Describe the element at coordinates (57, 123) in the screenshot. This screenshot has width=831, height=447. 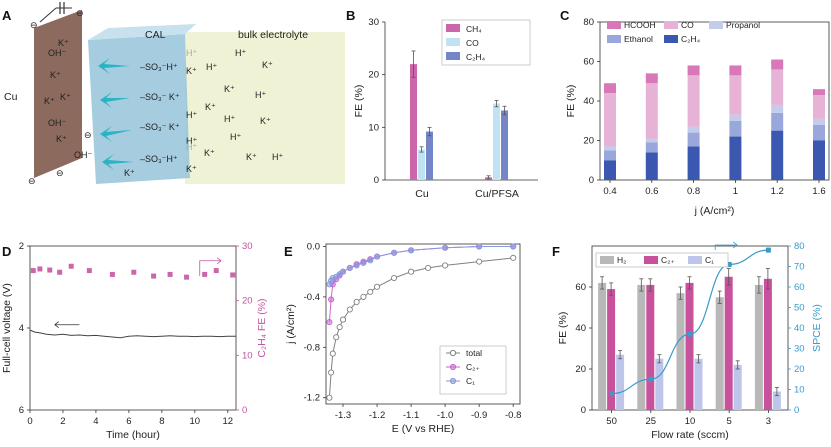
I see `ion-label: OH⁻` at that location.